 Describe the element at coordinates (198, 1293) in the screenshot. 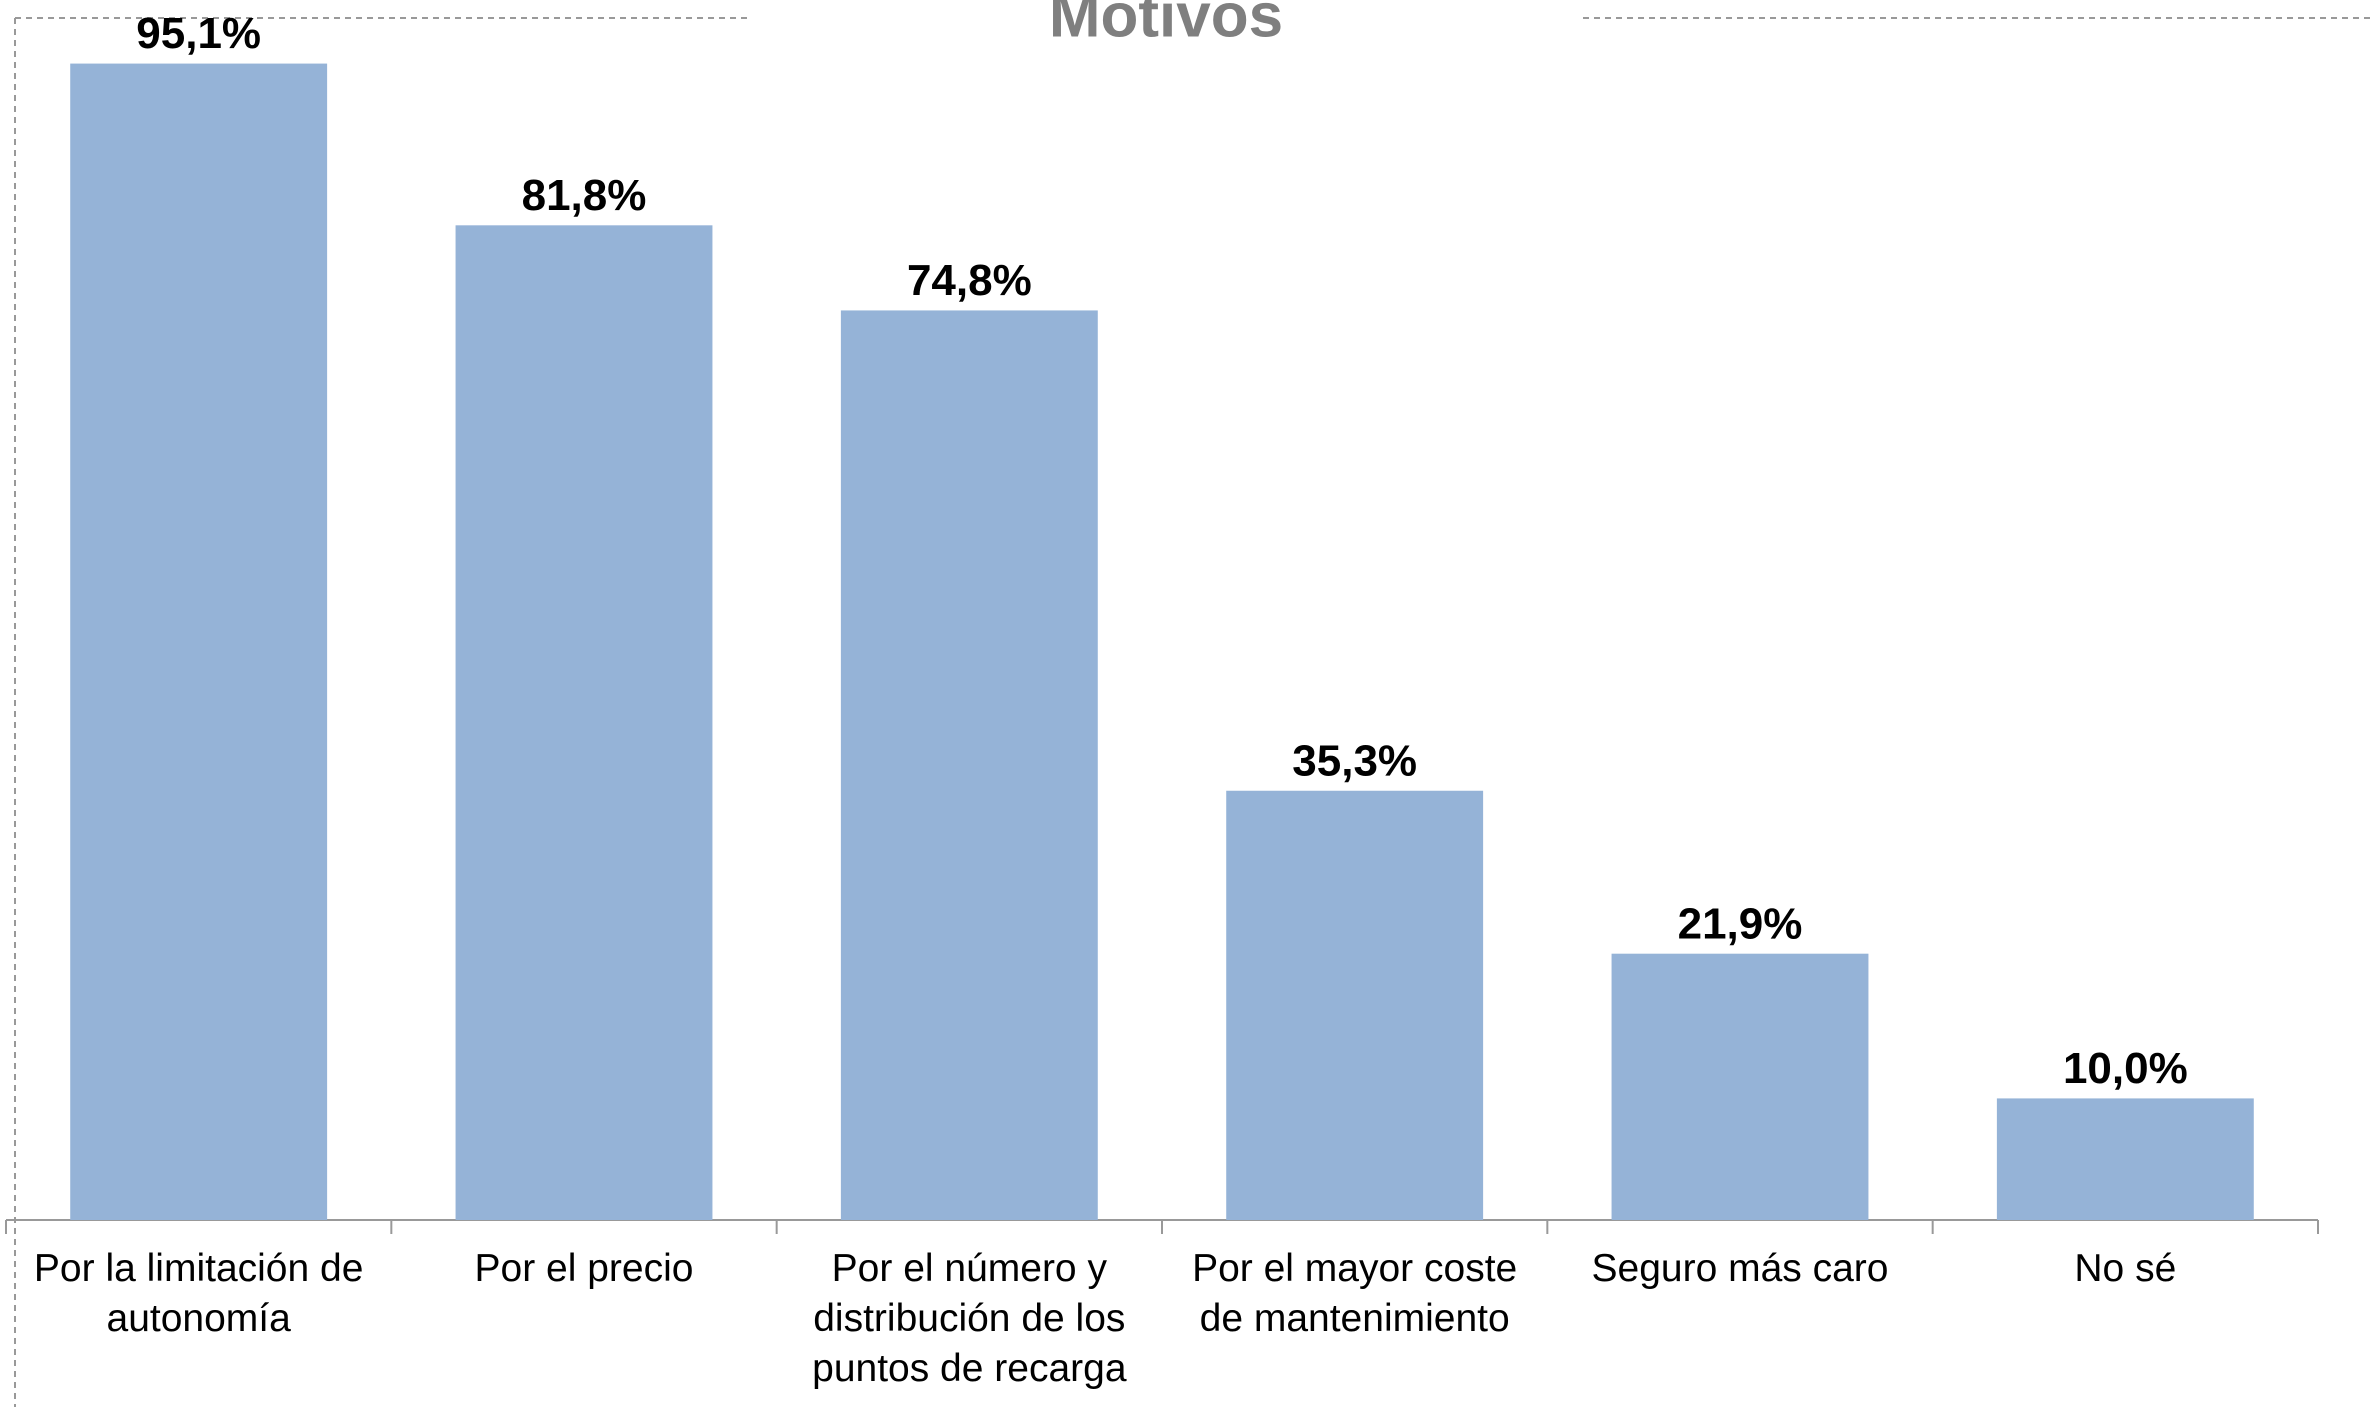

I see `x-tick-label: Por la limitación de autonomía` at that location.